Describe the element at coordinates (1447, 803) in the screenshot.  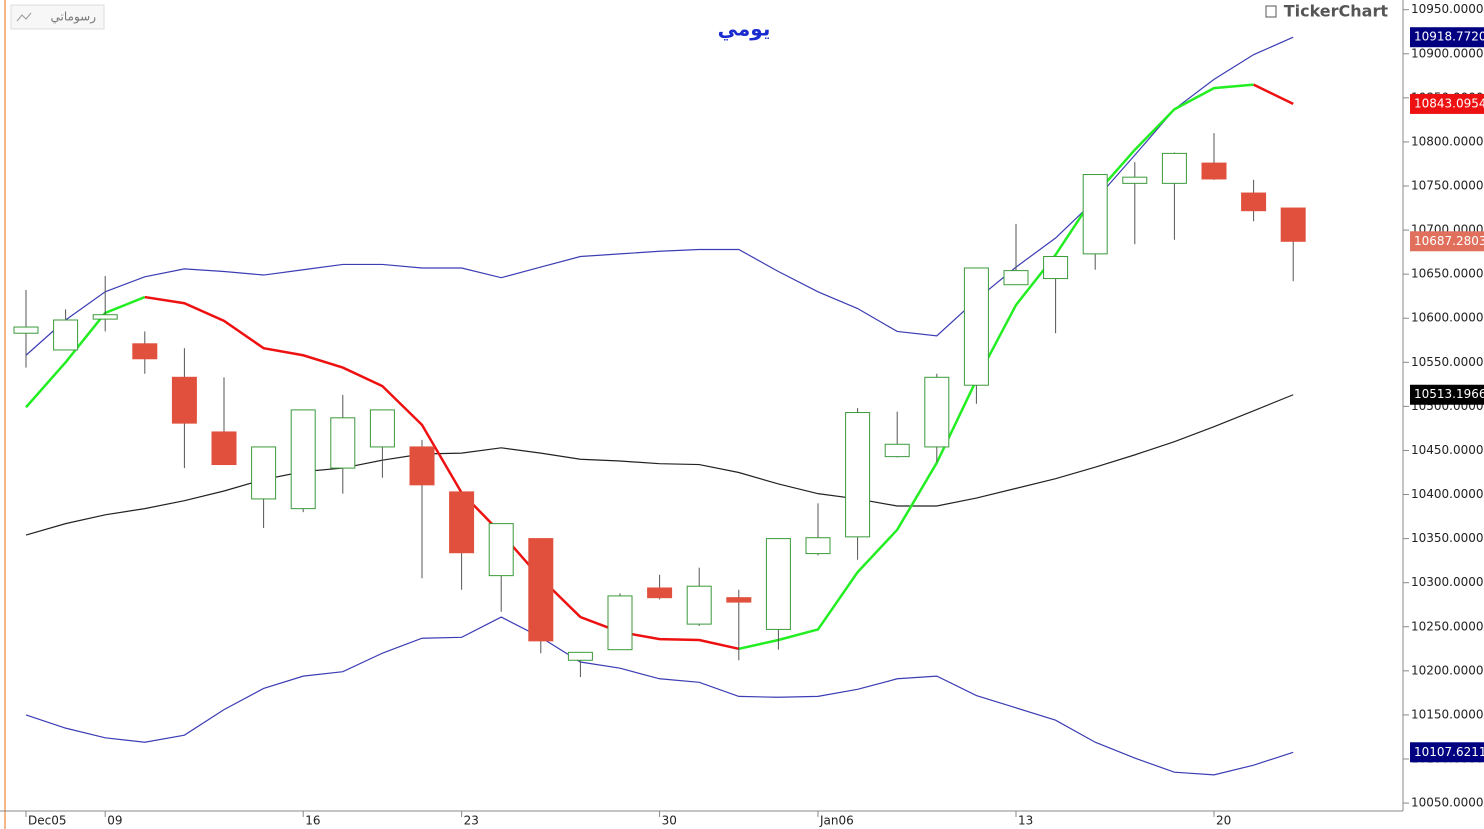
I see `y-tick-label: 10050.0000` at that location.